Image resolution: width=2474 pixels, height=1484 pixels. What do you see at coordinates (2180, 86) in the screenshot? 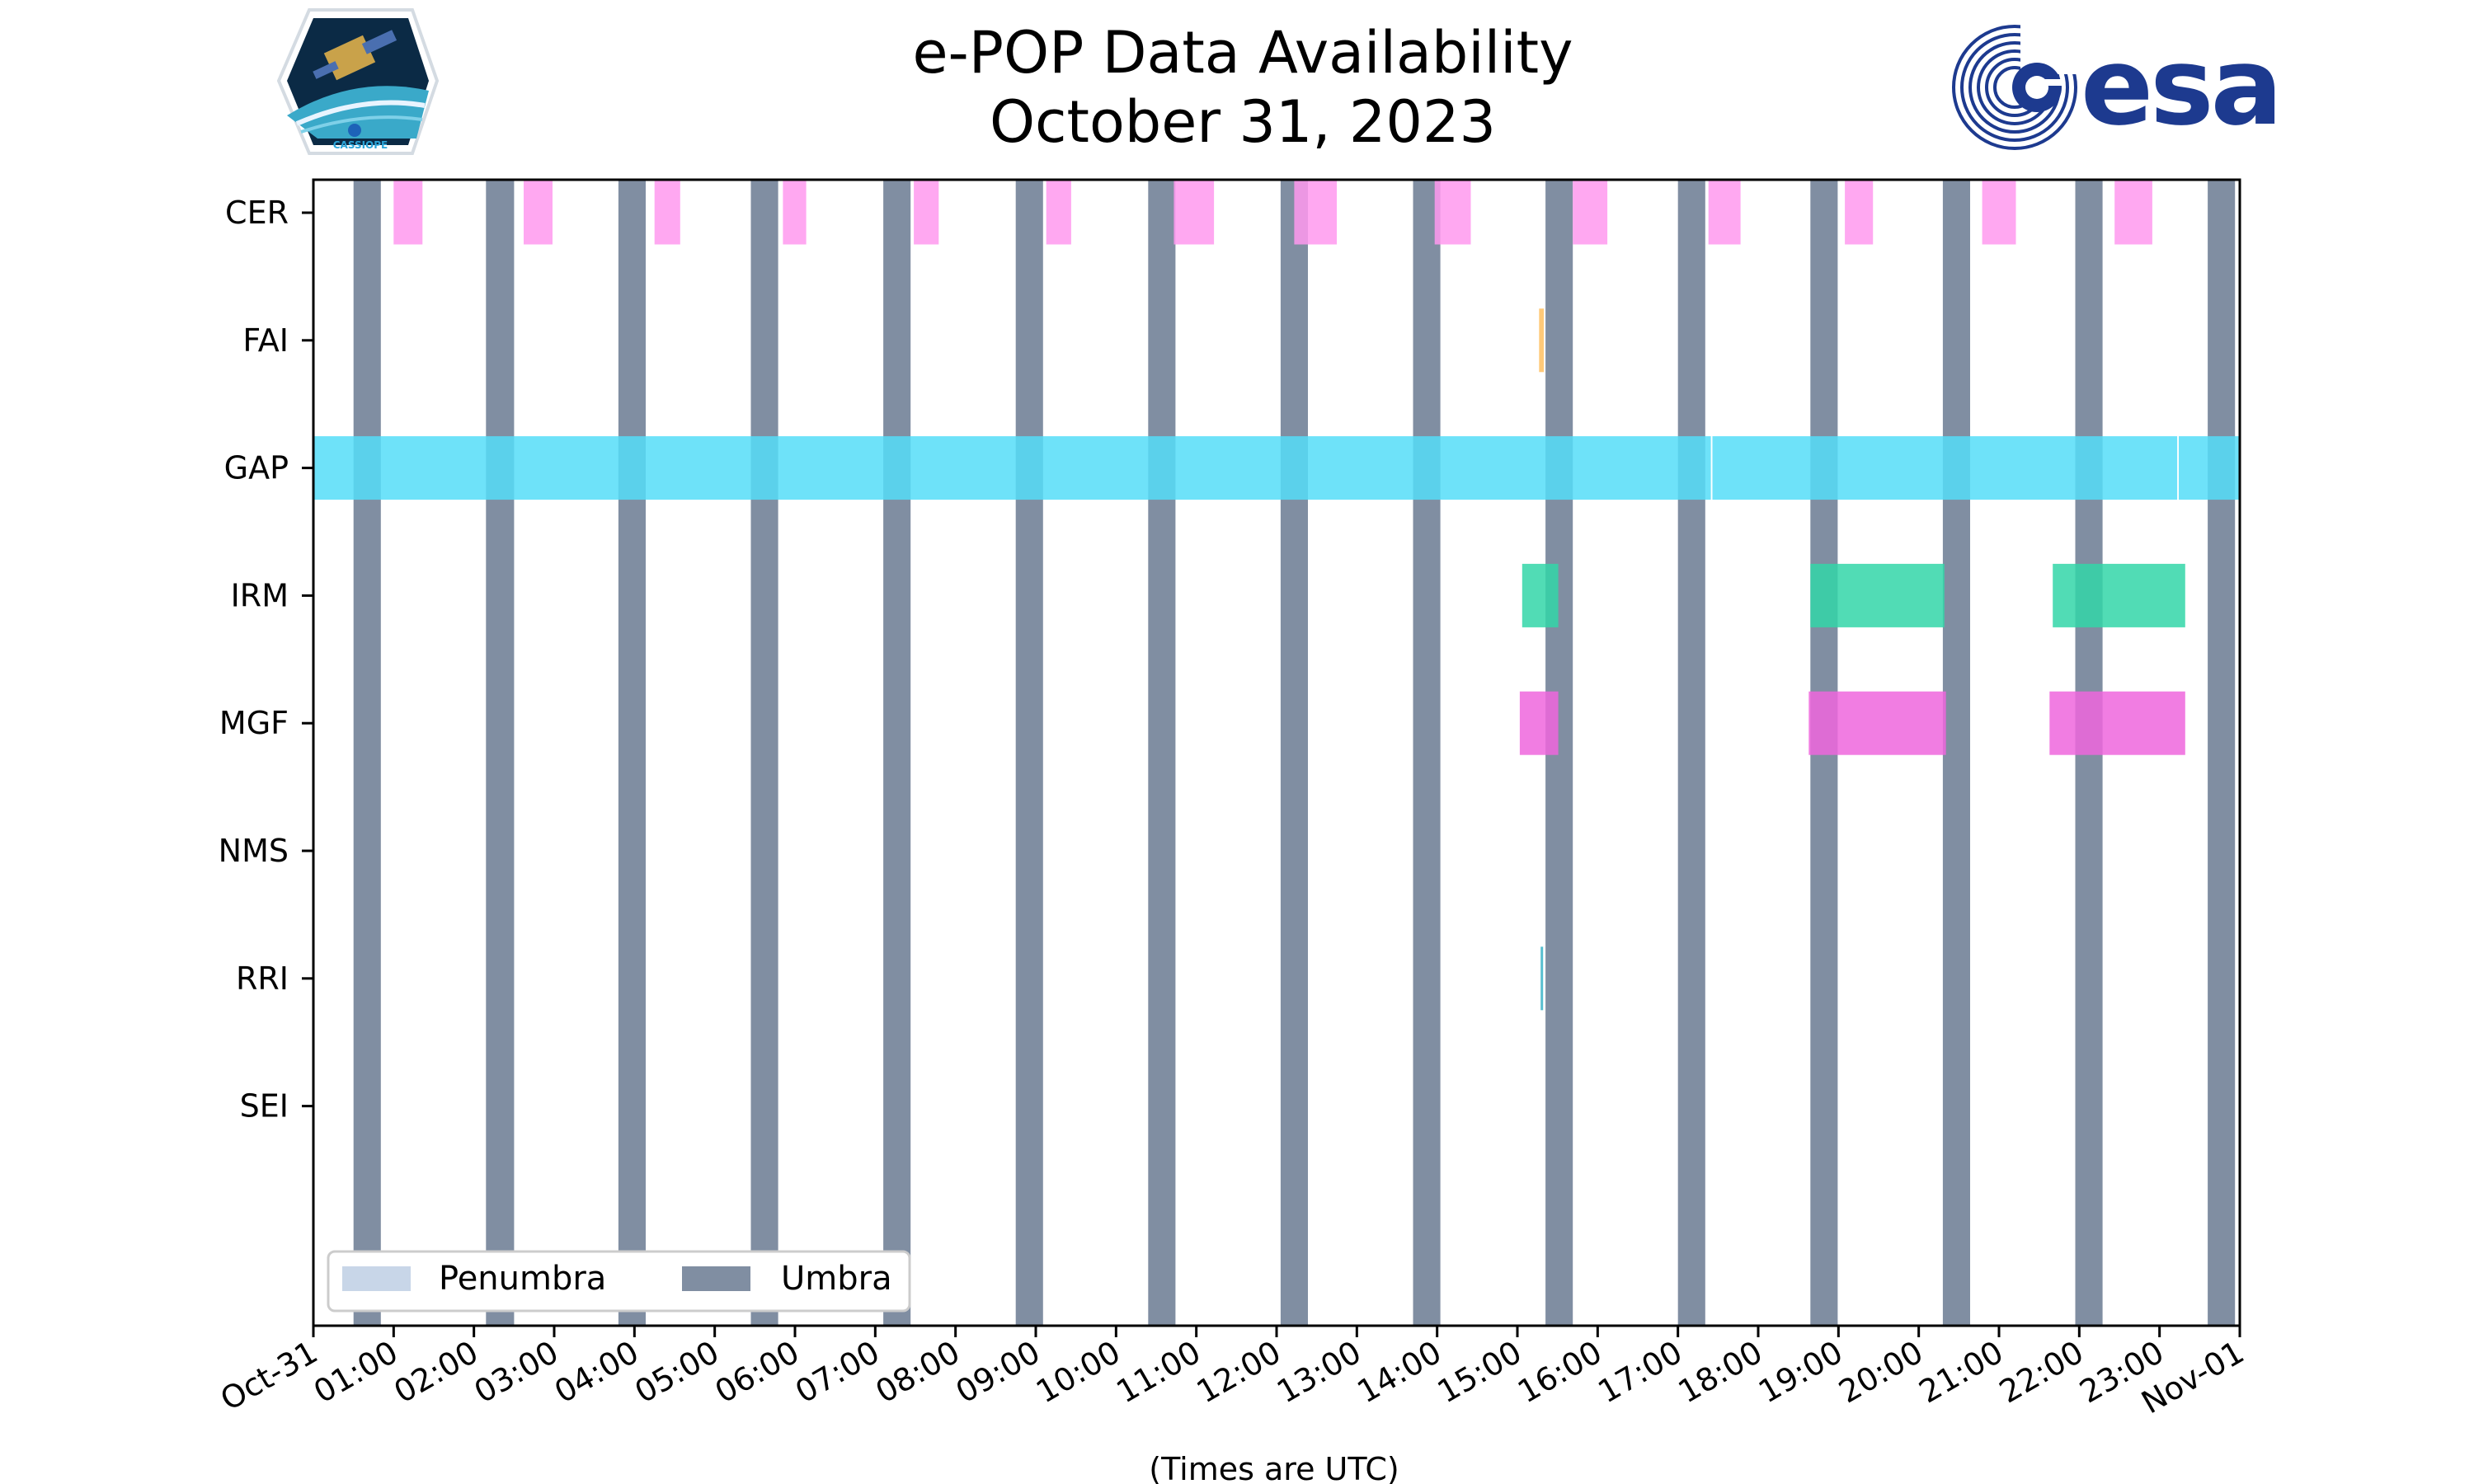
I see `esa-logo-text: esa` at bounding box center [2180, 86].